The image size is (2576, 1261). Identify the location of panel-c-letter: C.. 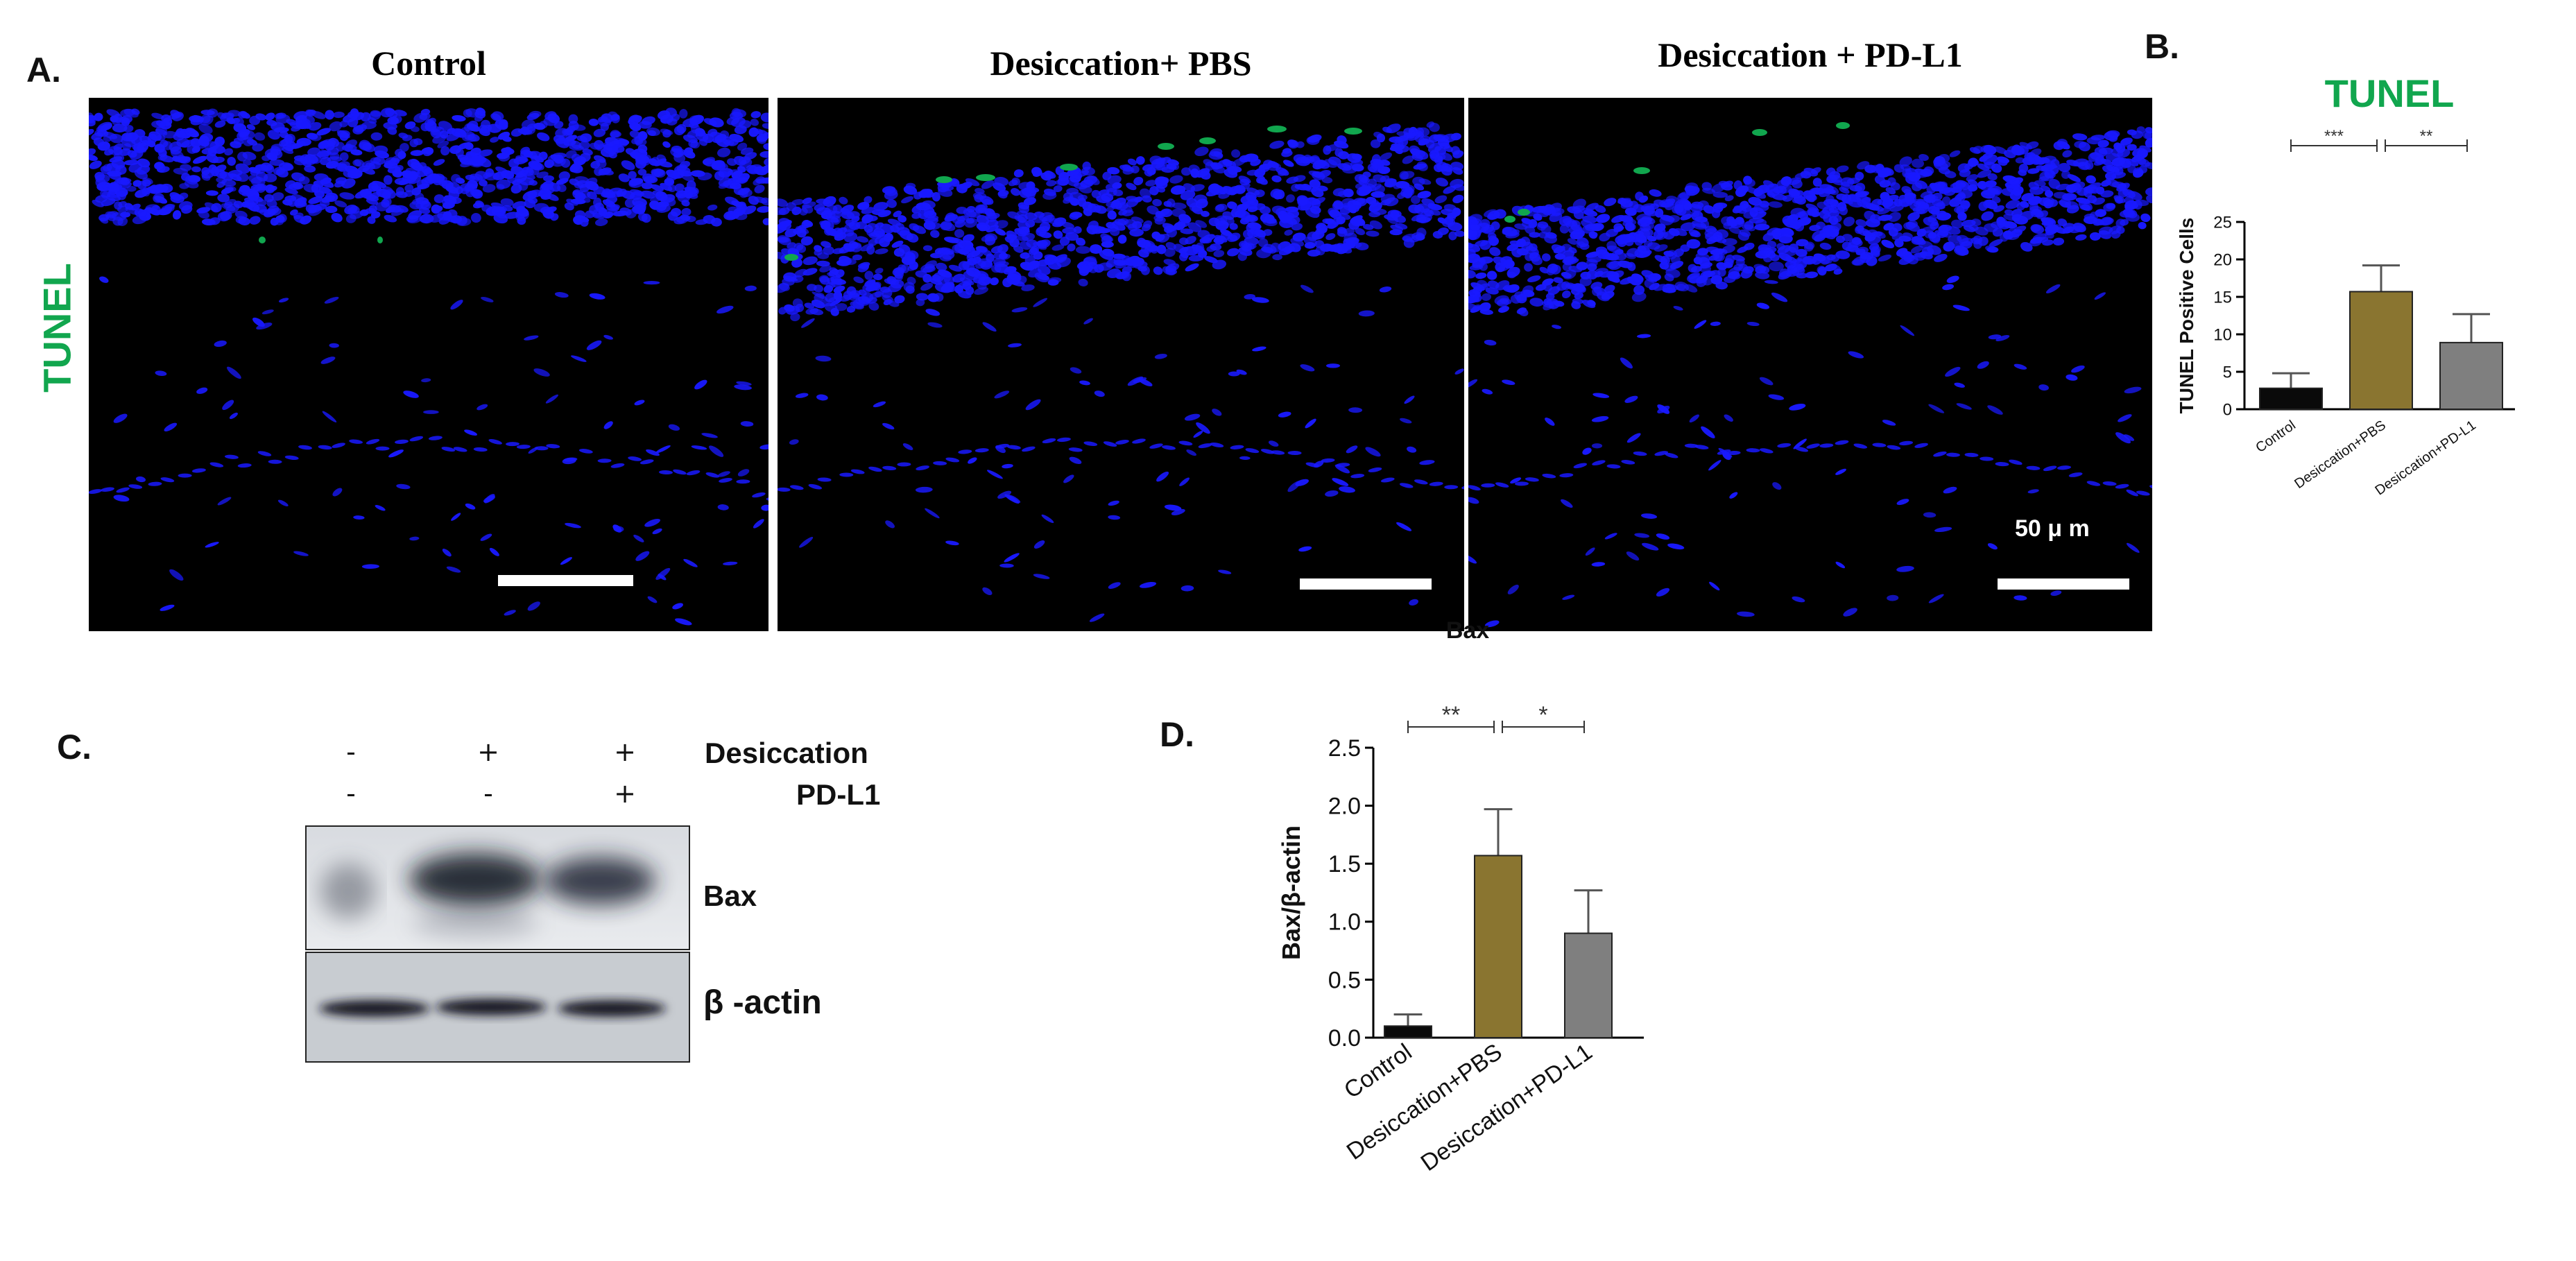
(74, 747).